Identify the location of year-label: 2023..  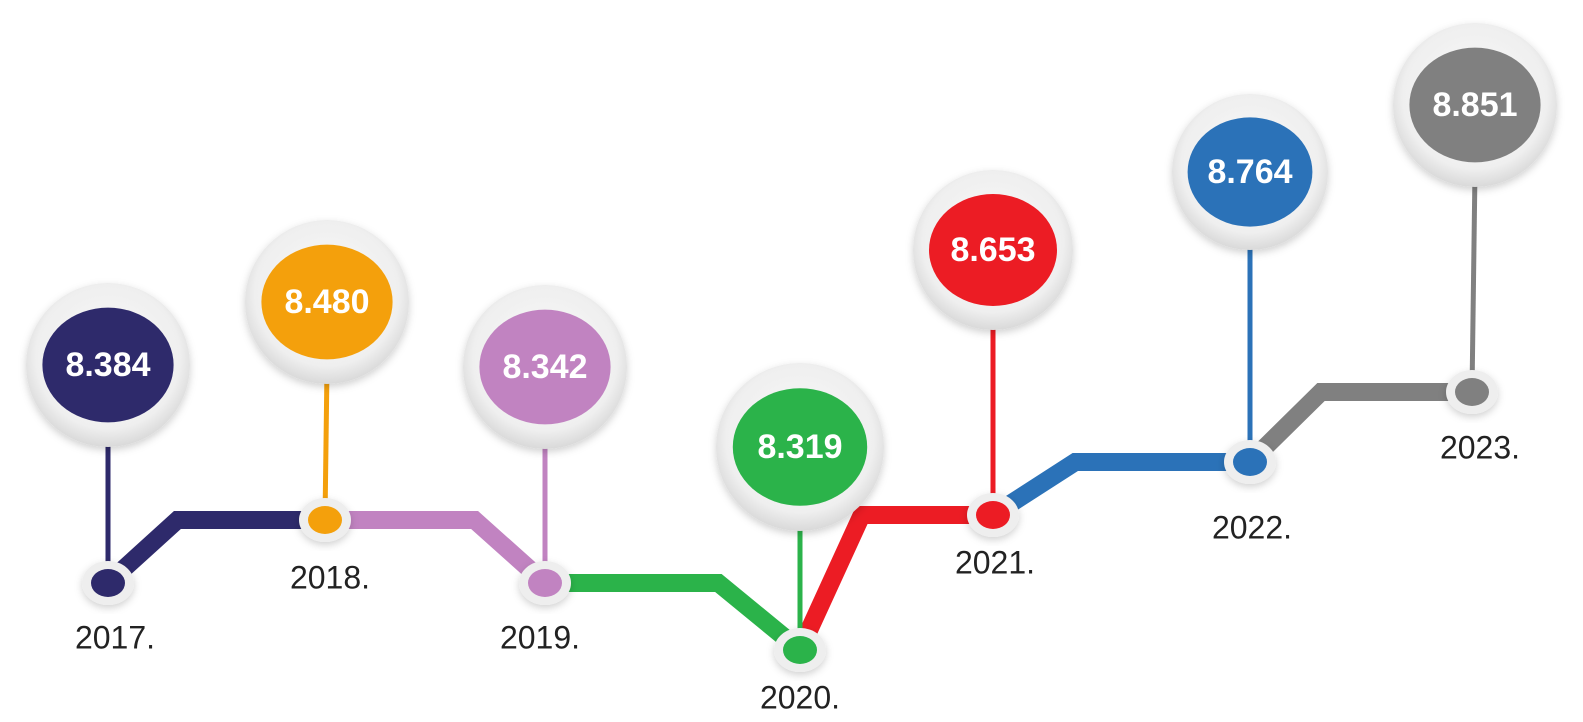
(1480, 447).